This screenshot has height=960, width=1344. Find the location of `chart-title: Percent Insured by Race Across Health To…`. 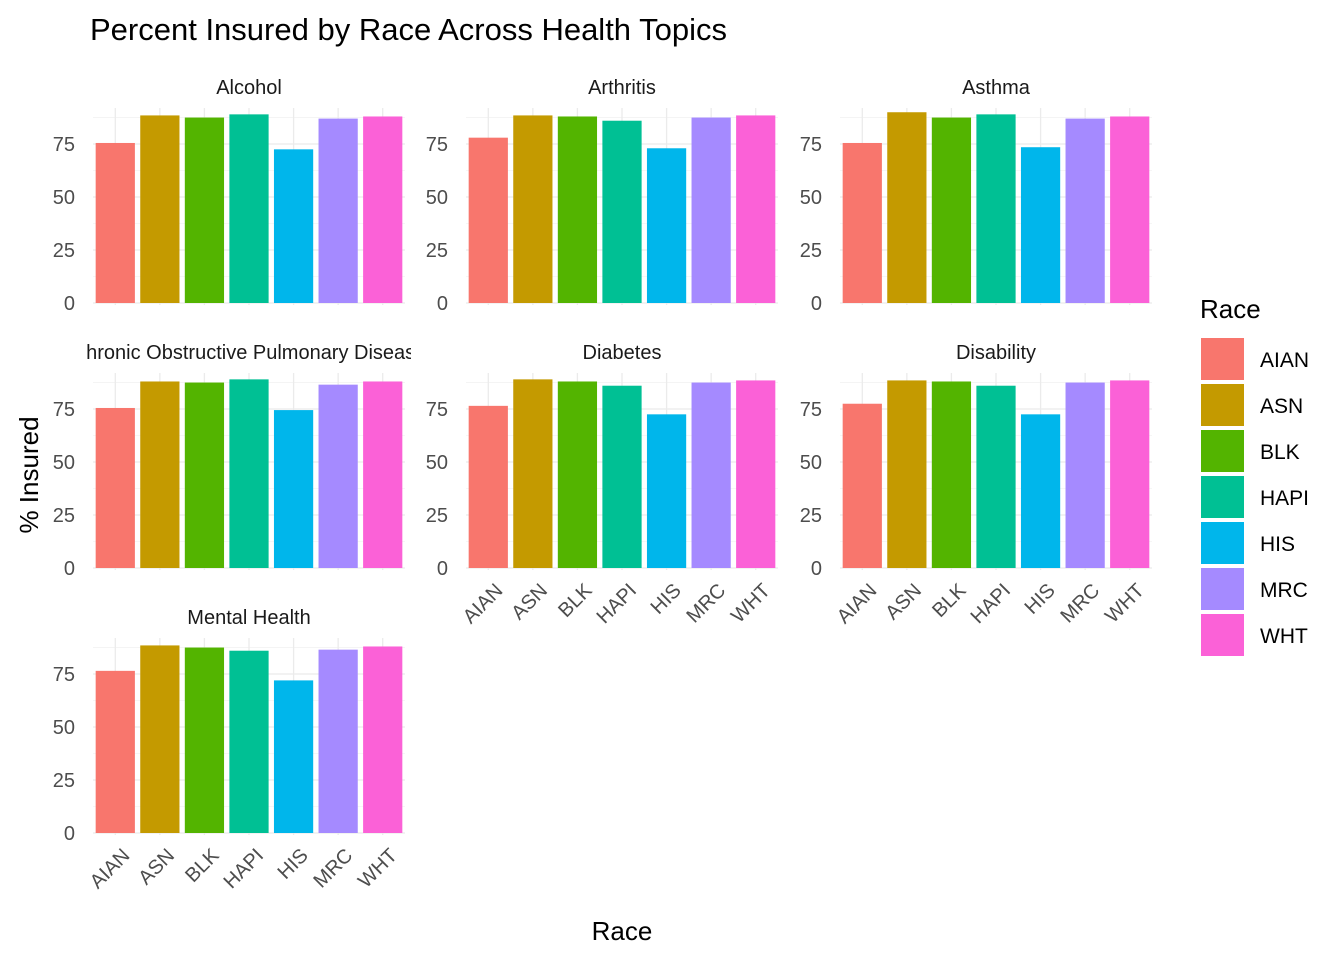

chart-title: Percent Insured by Race Across Health To… is located at coordinates (408, 29).